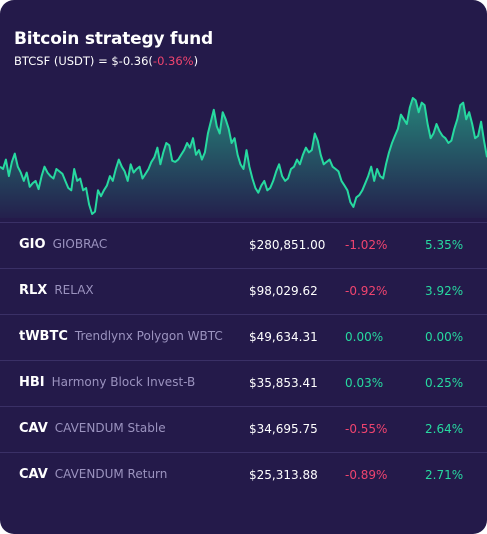  I want to click on asset-price: $25,313.88, so click(283, 475).